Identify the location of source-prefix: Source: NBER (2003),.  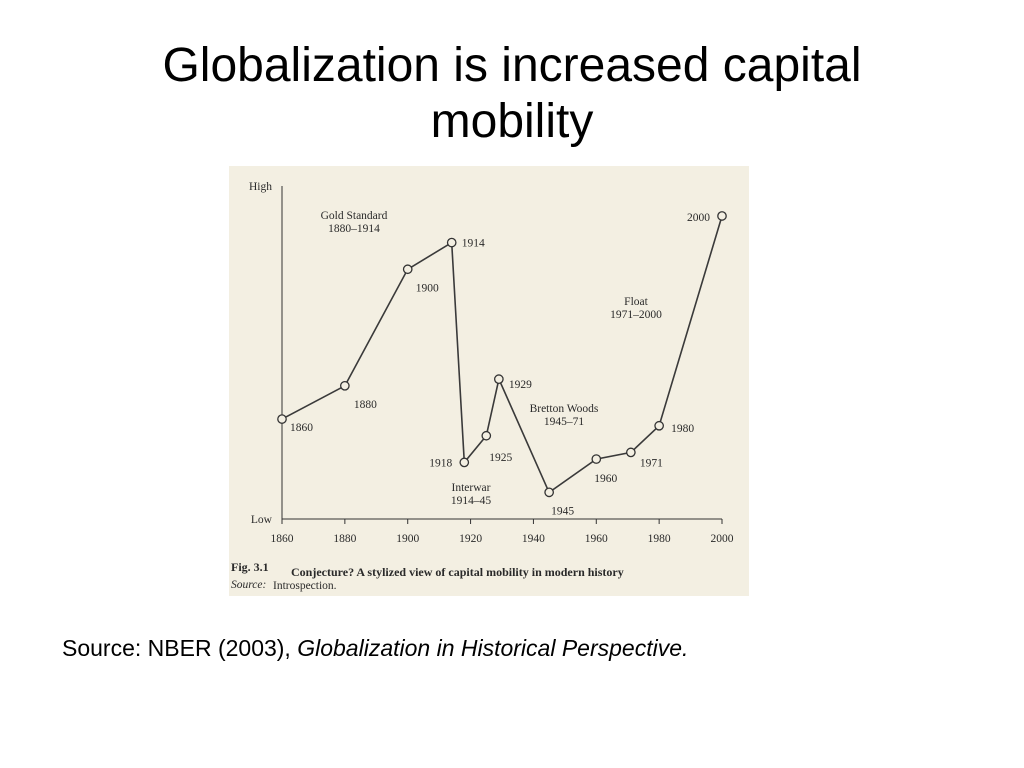
(180, 648).